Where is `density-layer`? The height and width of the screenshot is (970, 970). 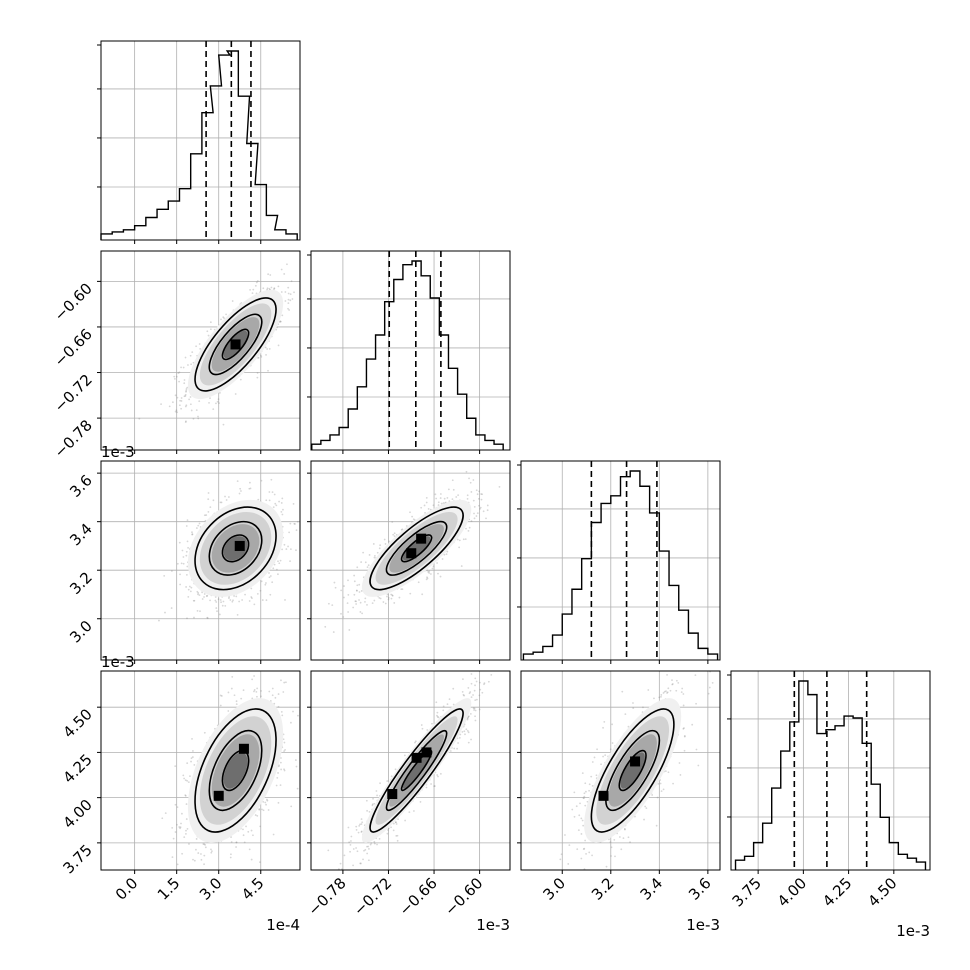 density-layer is located at coordinates (216, 337).